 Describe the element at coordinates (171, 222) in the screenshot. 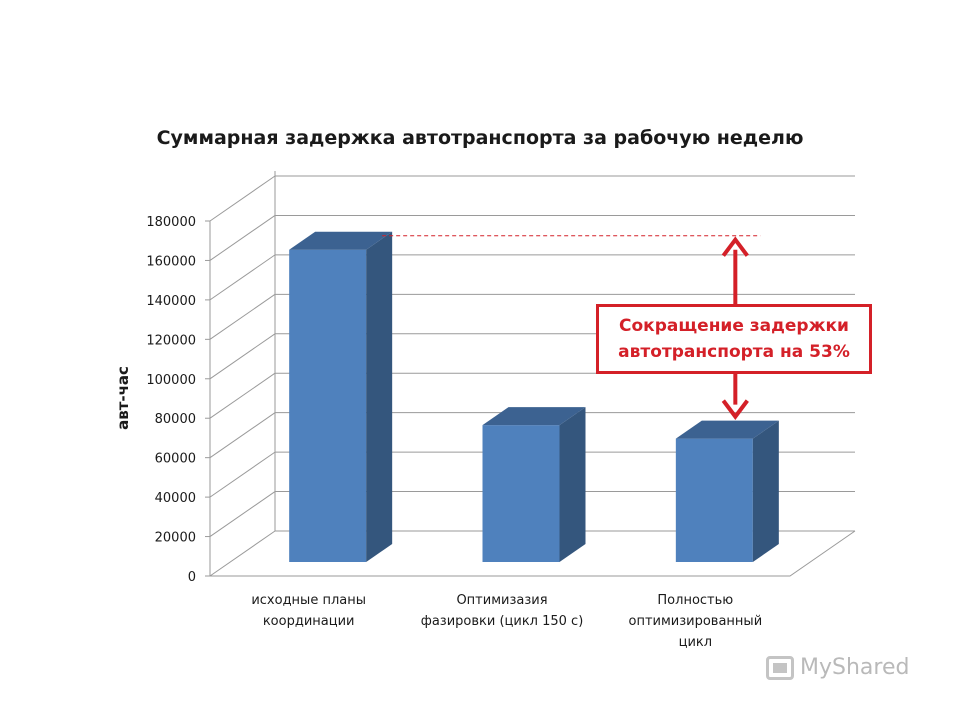

I see `y-tick-label: 180000` at that location.